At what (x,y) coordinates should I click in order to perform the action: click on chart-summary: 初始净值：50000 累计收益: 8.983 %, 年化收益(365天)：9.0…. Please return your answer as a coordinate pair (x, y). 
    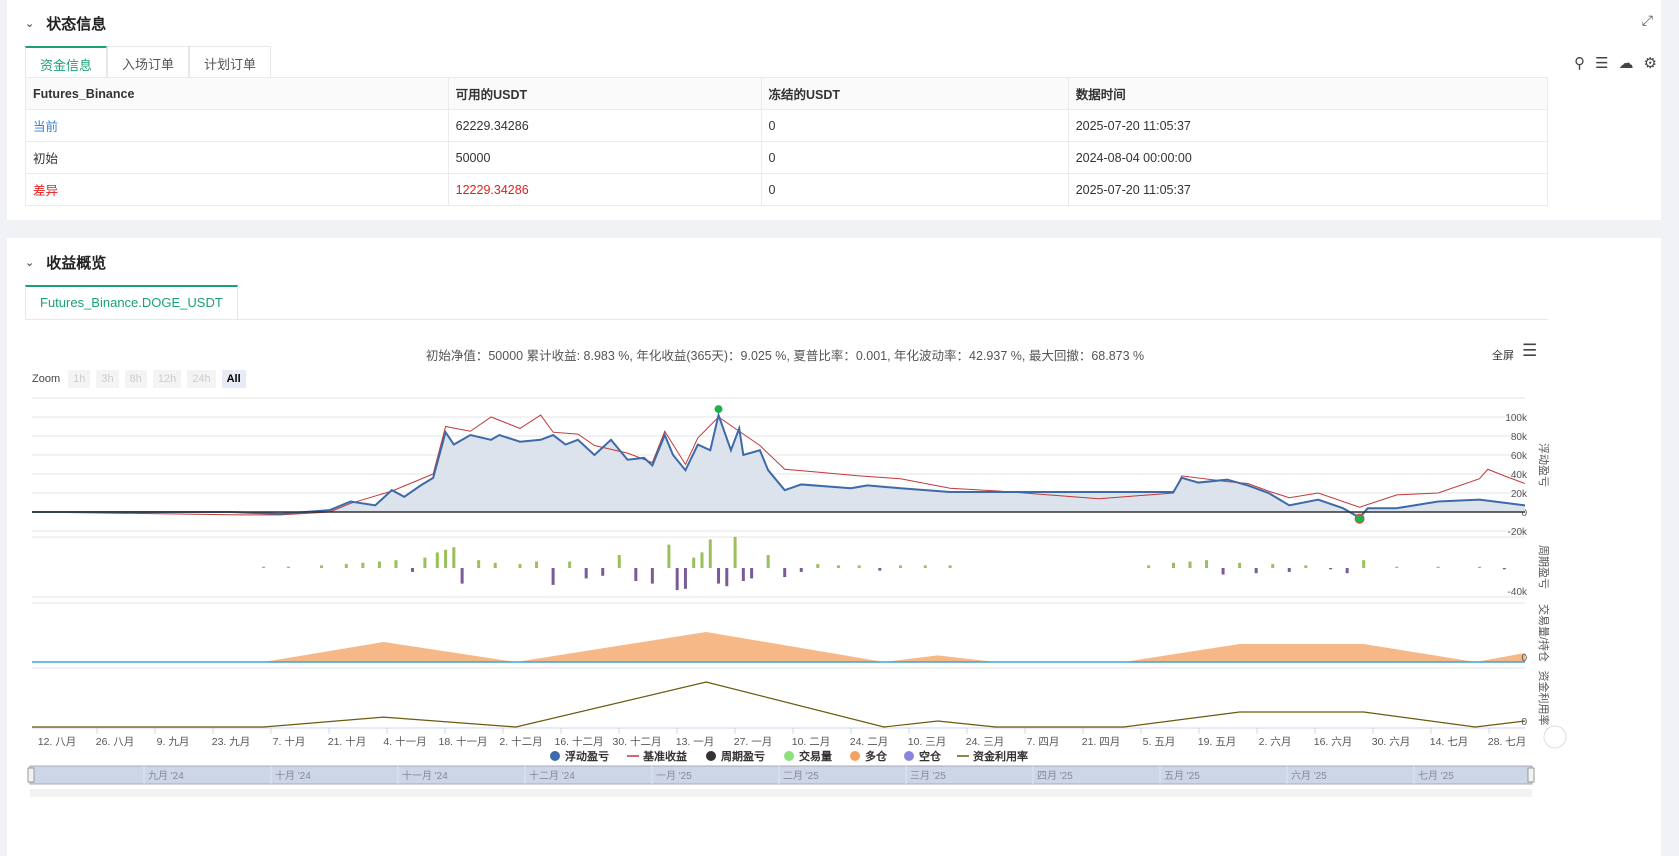
    Looking at the image, I should click on (785, 356).